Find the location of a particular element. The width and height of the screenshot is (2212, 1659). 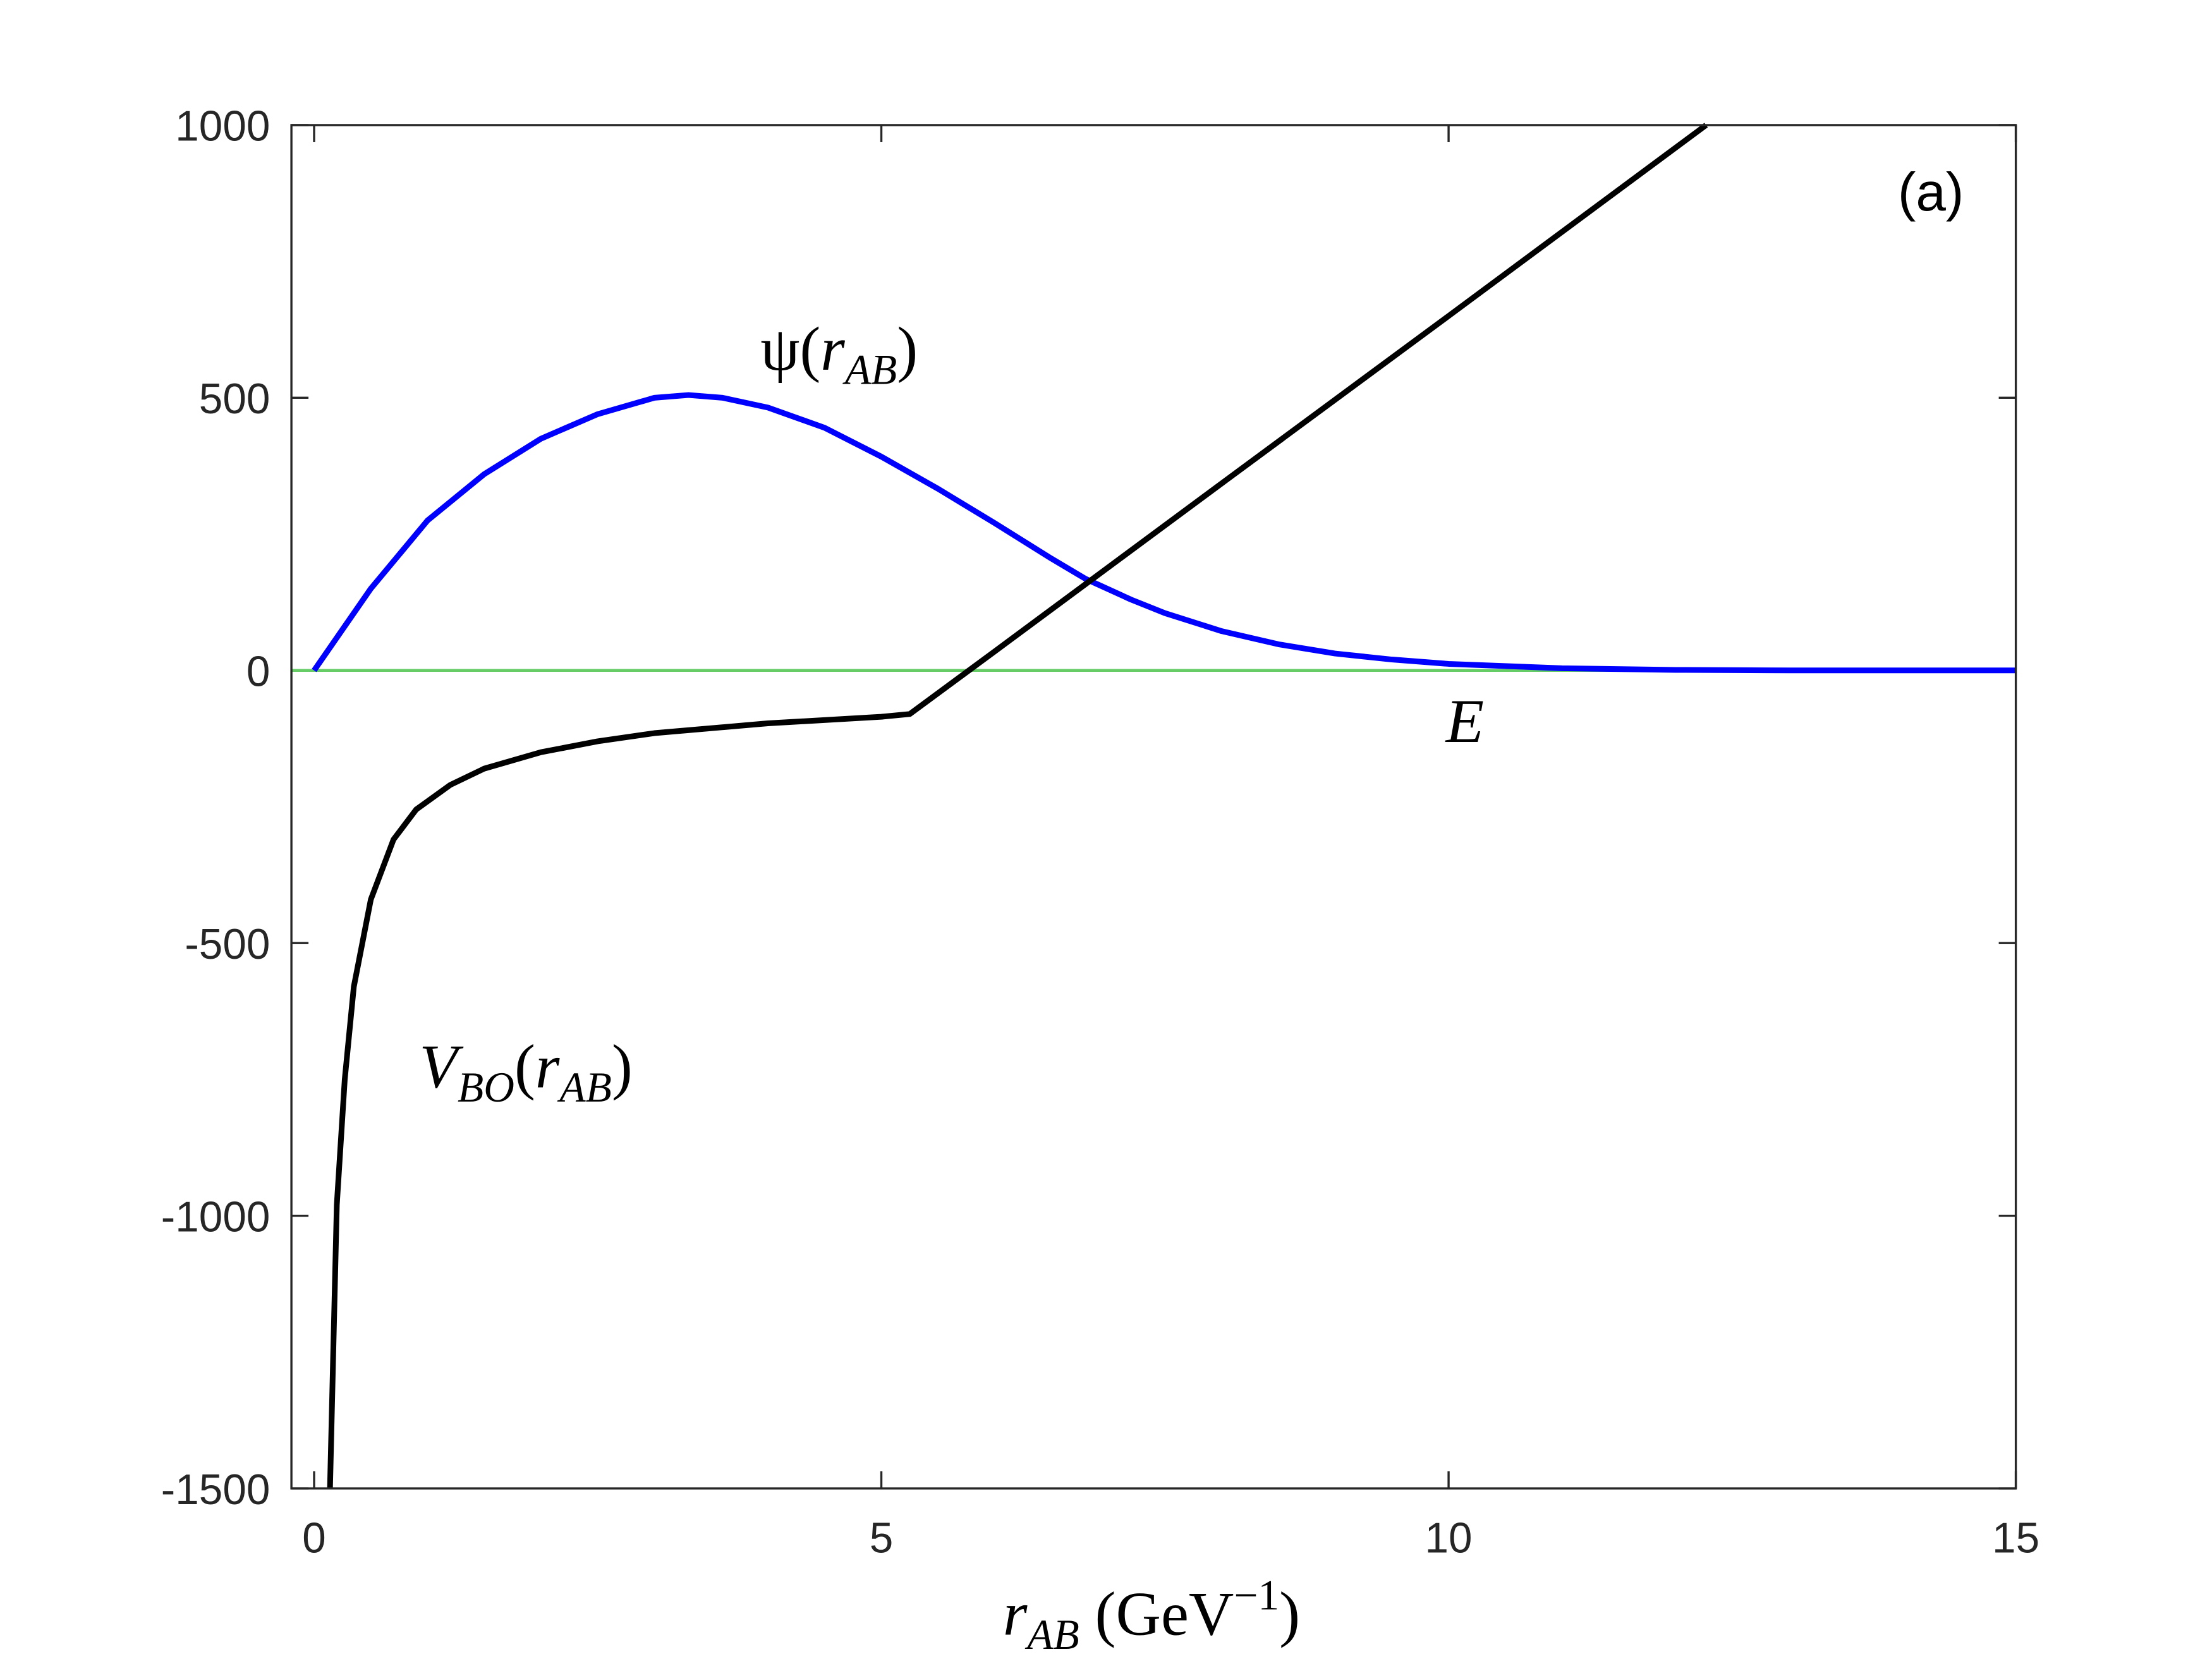

y-tick-label: 500 is located at coordinates (234, 399).